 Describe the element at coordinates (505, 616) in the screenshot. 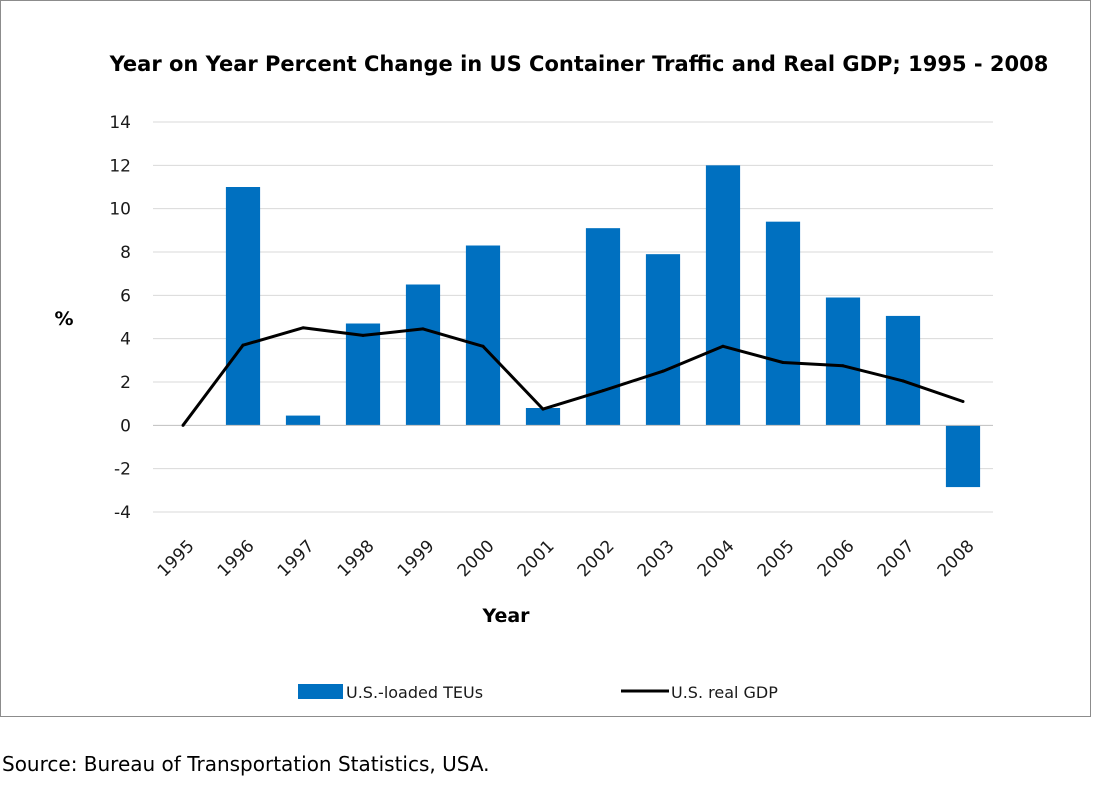

I see `x-axis-title: Year` at that location.